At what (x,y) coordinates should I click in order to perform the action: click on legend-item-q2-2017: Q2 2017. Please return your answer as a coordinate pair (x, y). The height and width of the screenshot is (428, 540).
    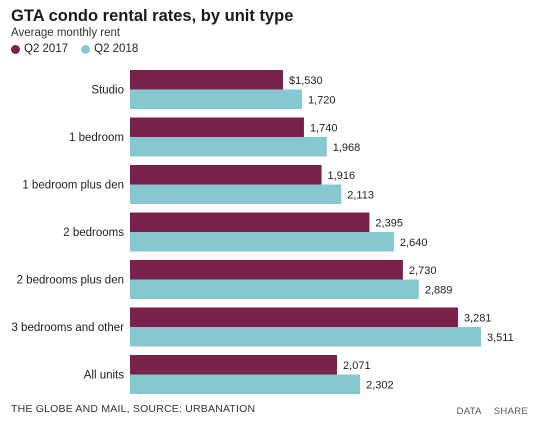
    Looking at the image, I should click on (39, 49).